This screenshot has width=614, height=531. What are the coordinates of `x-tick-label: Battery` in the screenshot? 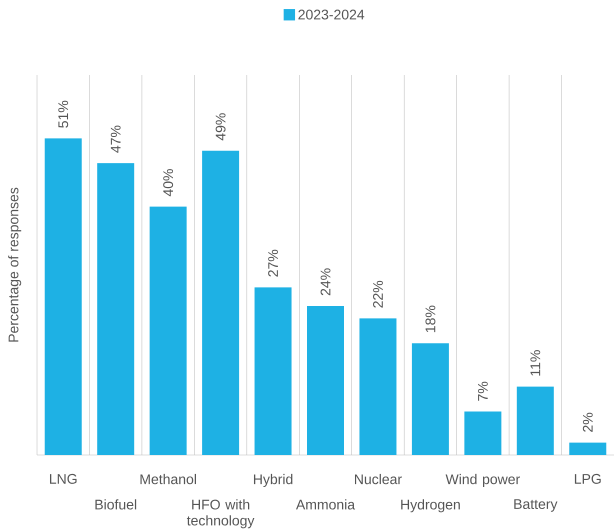 It's located at (536, 505).